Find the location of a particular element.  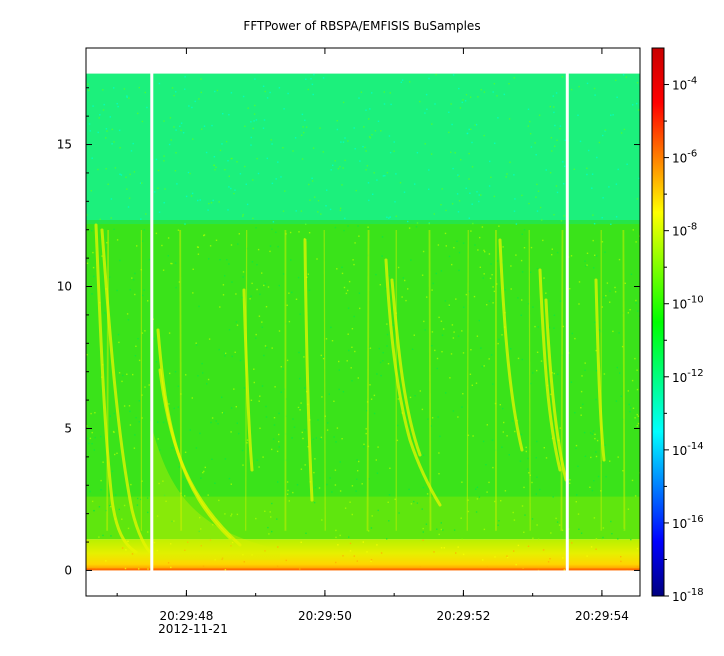

colorbar-gradient is located at coordinates (658, 322).